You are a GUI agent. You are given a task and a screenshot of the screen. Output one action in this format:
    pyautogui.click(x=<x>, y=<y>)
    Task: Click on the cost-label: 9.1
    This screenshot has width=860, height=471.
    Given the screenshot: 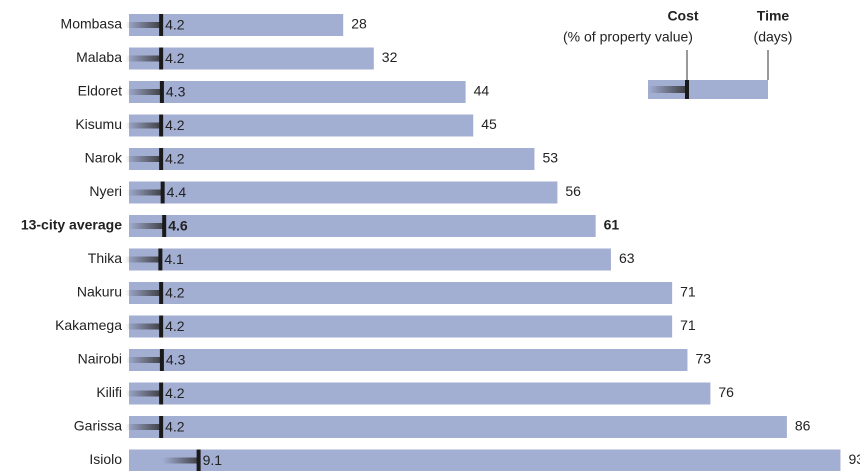 What is the action you would take?
    pyautogui.click(x=213, y=460)
    